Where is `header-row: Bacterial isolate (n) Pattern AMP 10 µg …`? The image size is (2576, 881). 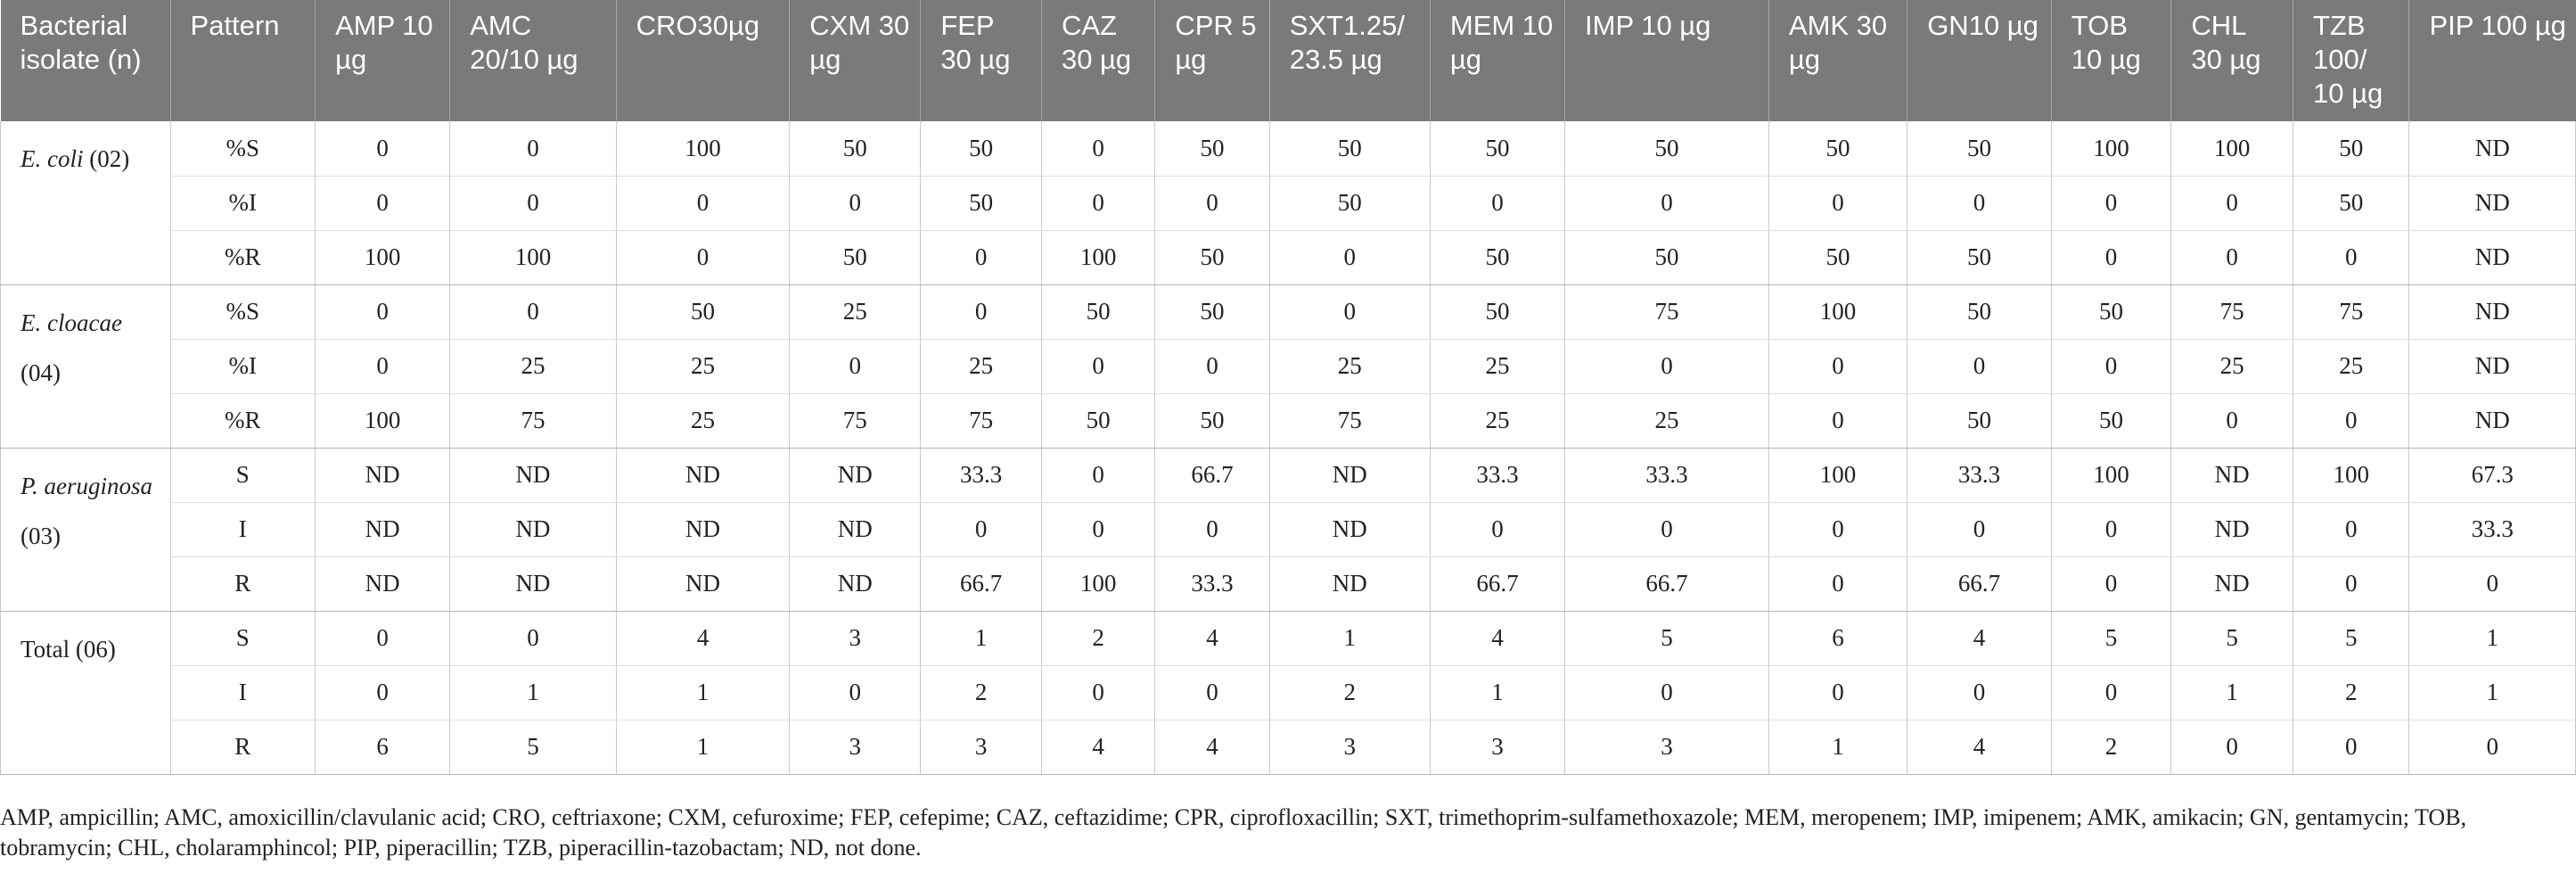
header-row: Bacterial isolate (n) Pattern AMP 10 µg … is located at coordinates (1288, 60).